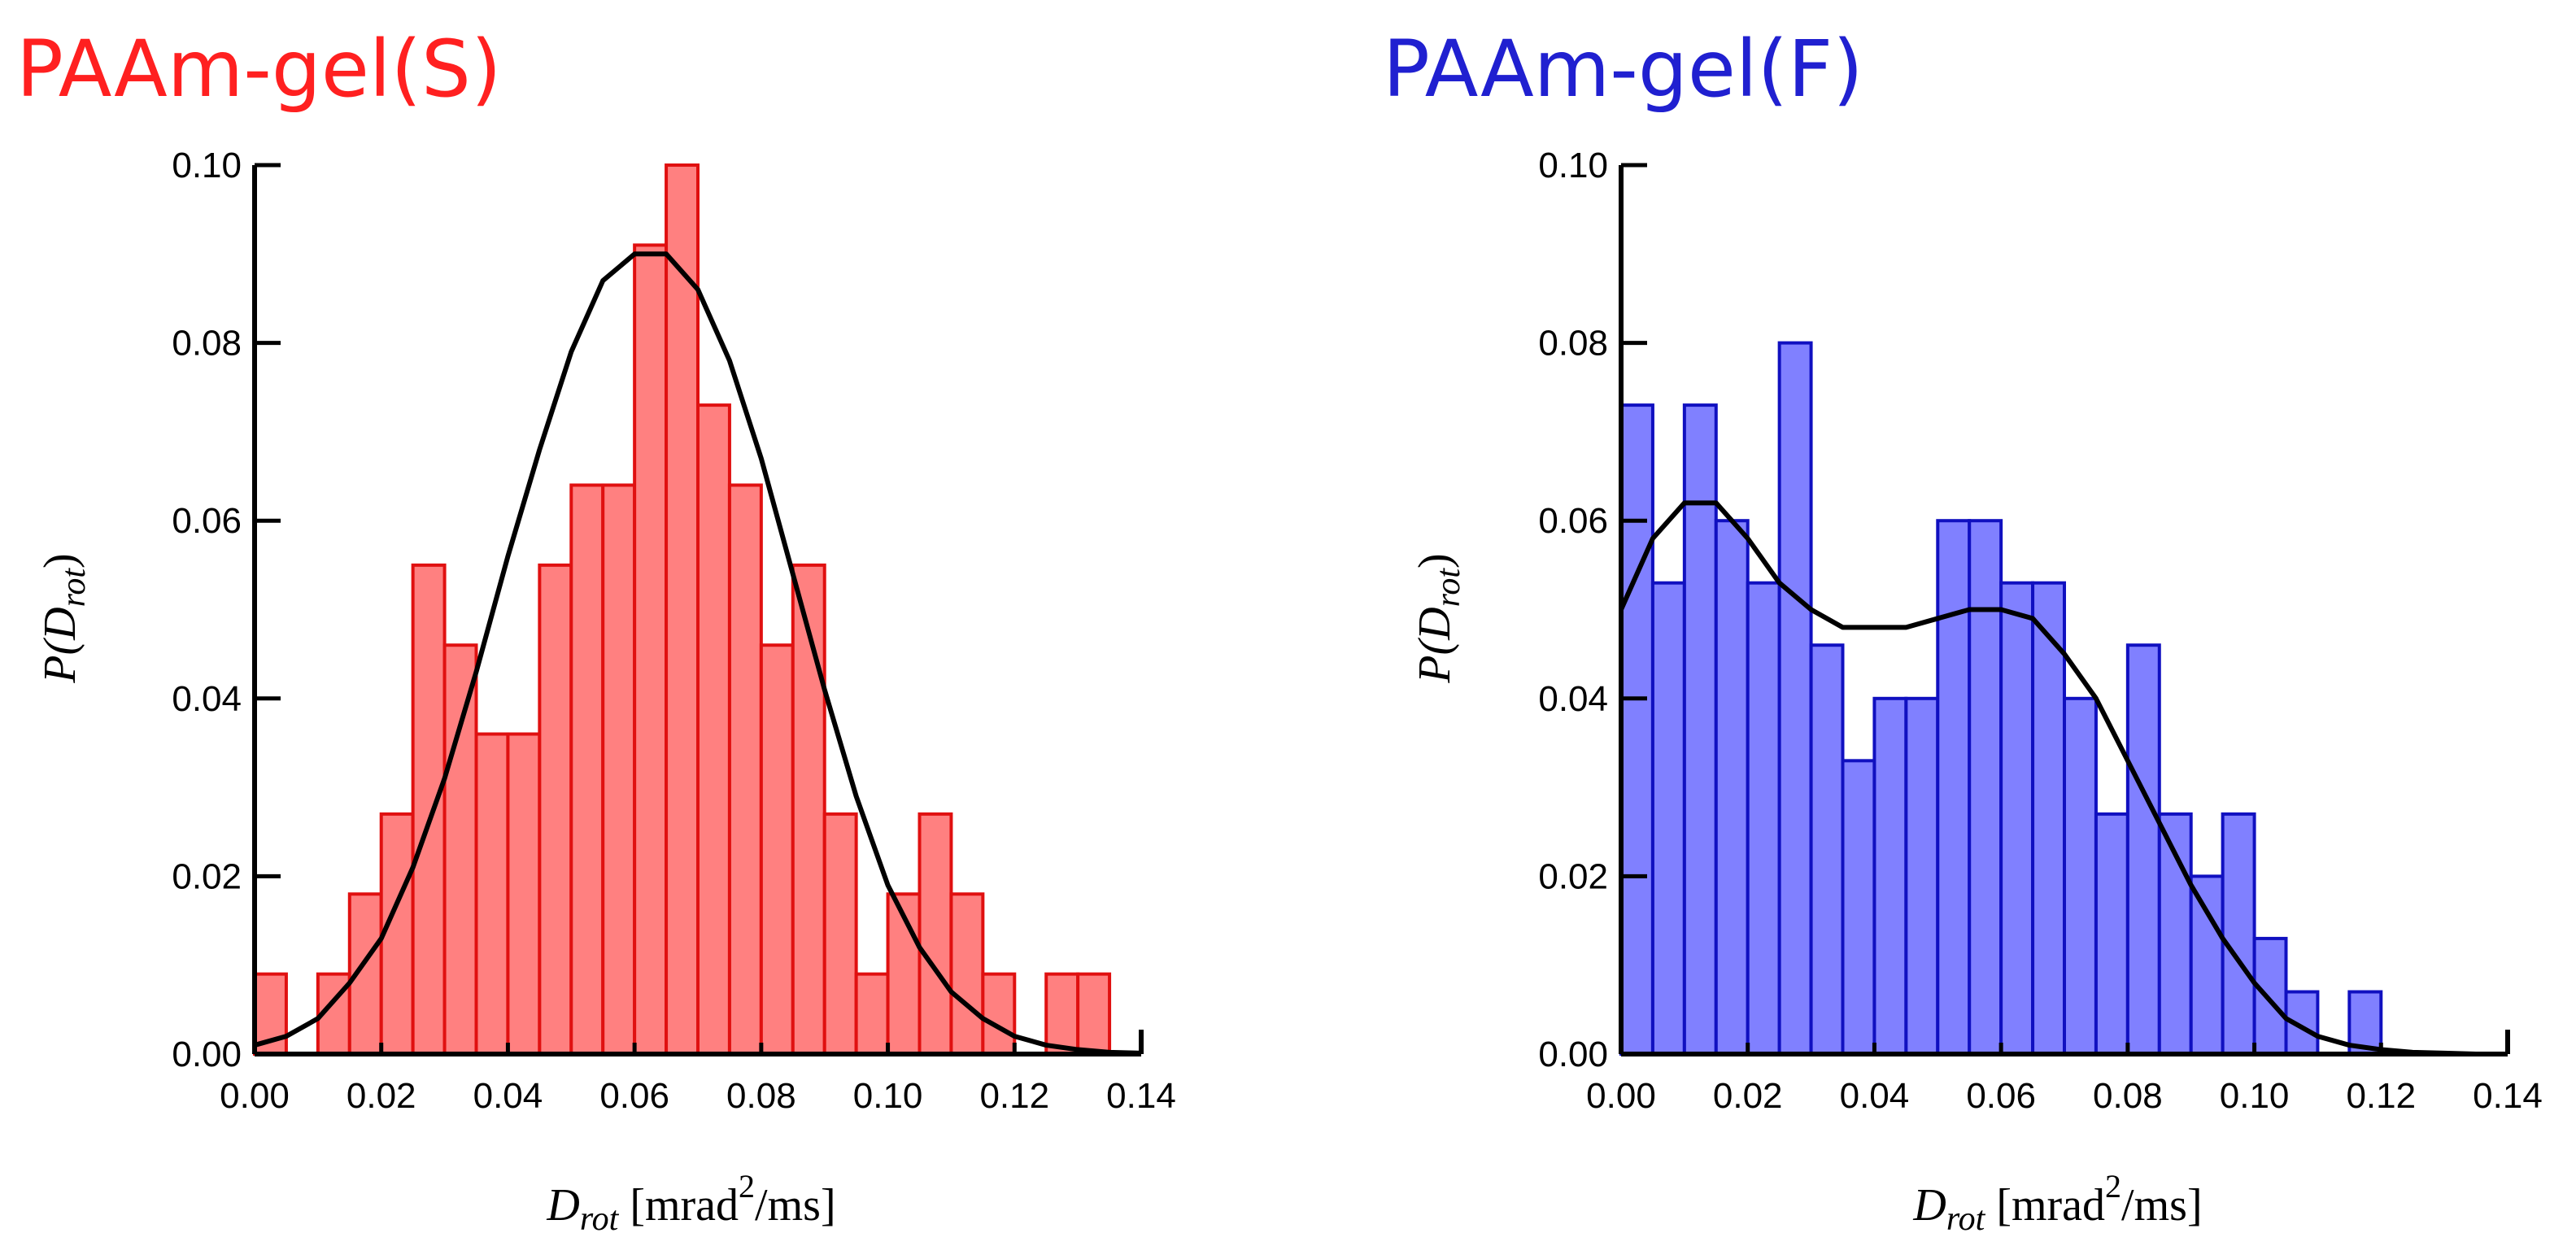  What do you see at coordinates (226, 610) in the screenshot?
I see `y-ticks-s: 0.00 0.02 0.04 0.06 0.08 0.10` at bounding box center [226, 610].